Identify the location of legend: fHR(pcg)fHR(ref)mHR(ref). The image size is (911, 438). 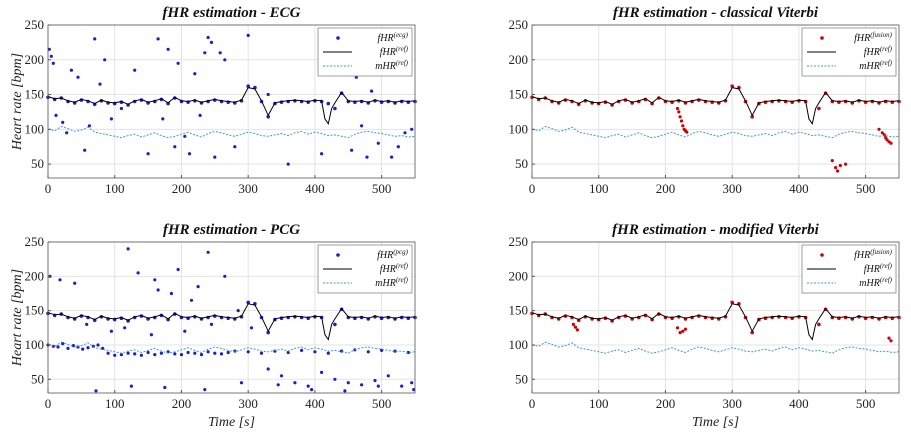
(365, 269).